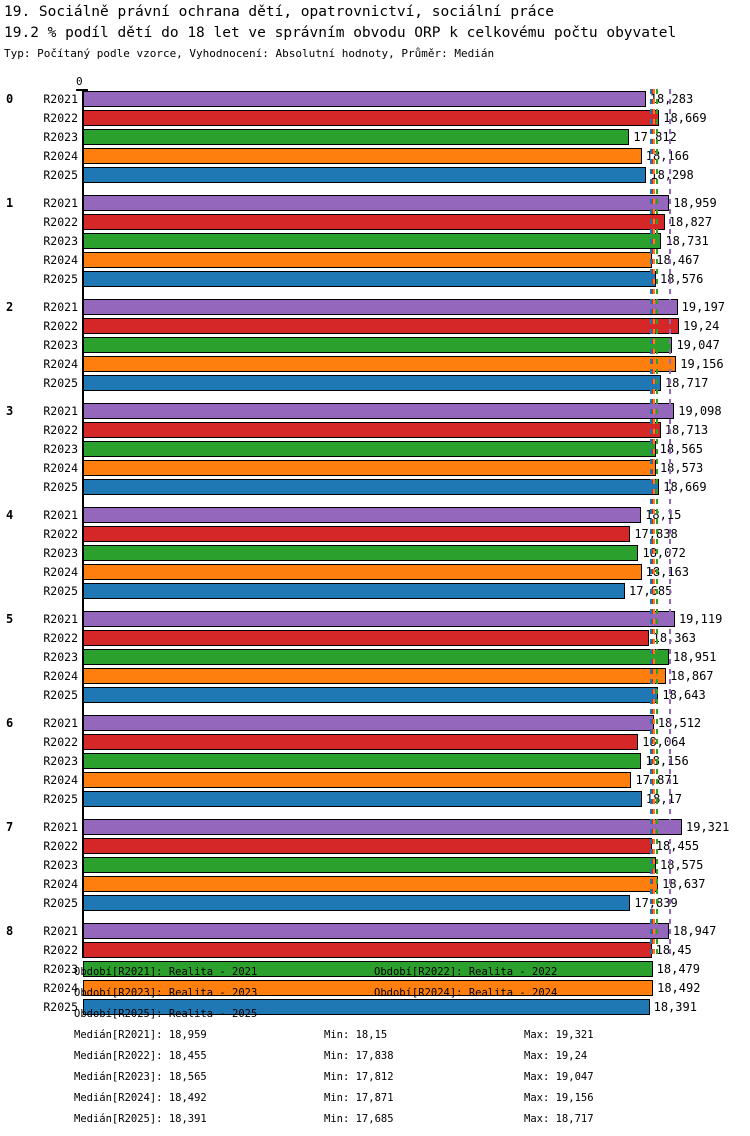  Describe the element at coordinates (682, 865) in the screenshot. I see `bar-value-label: 18,575` at that location.